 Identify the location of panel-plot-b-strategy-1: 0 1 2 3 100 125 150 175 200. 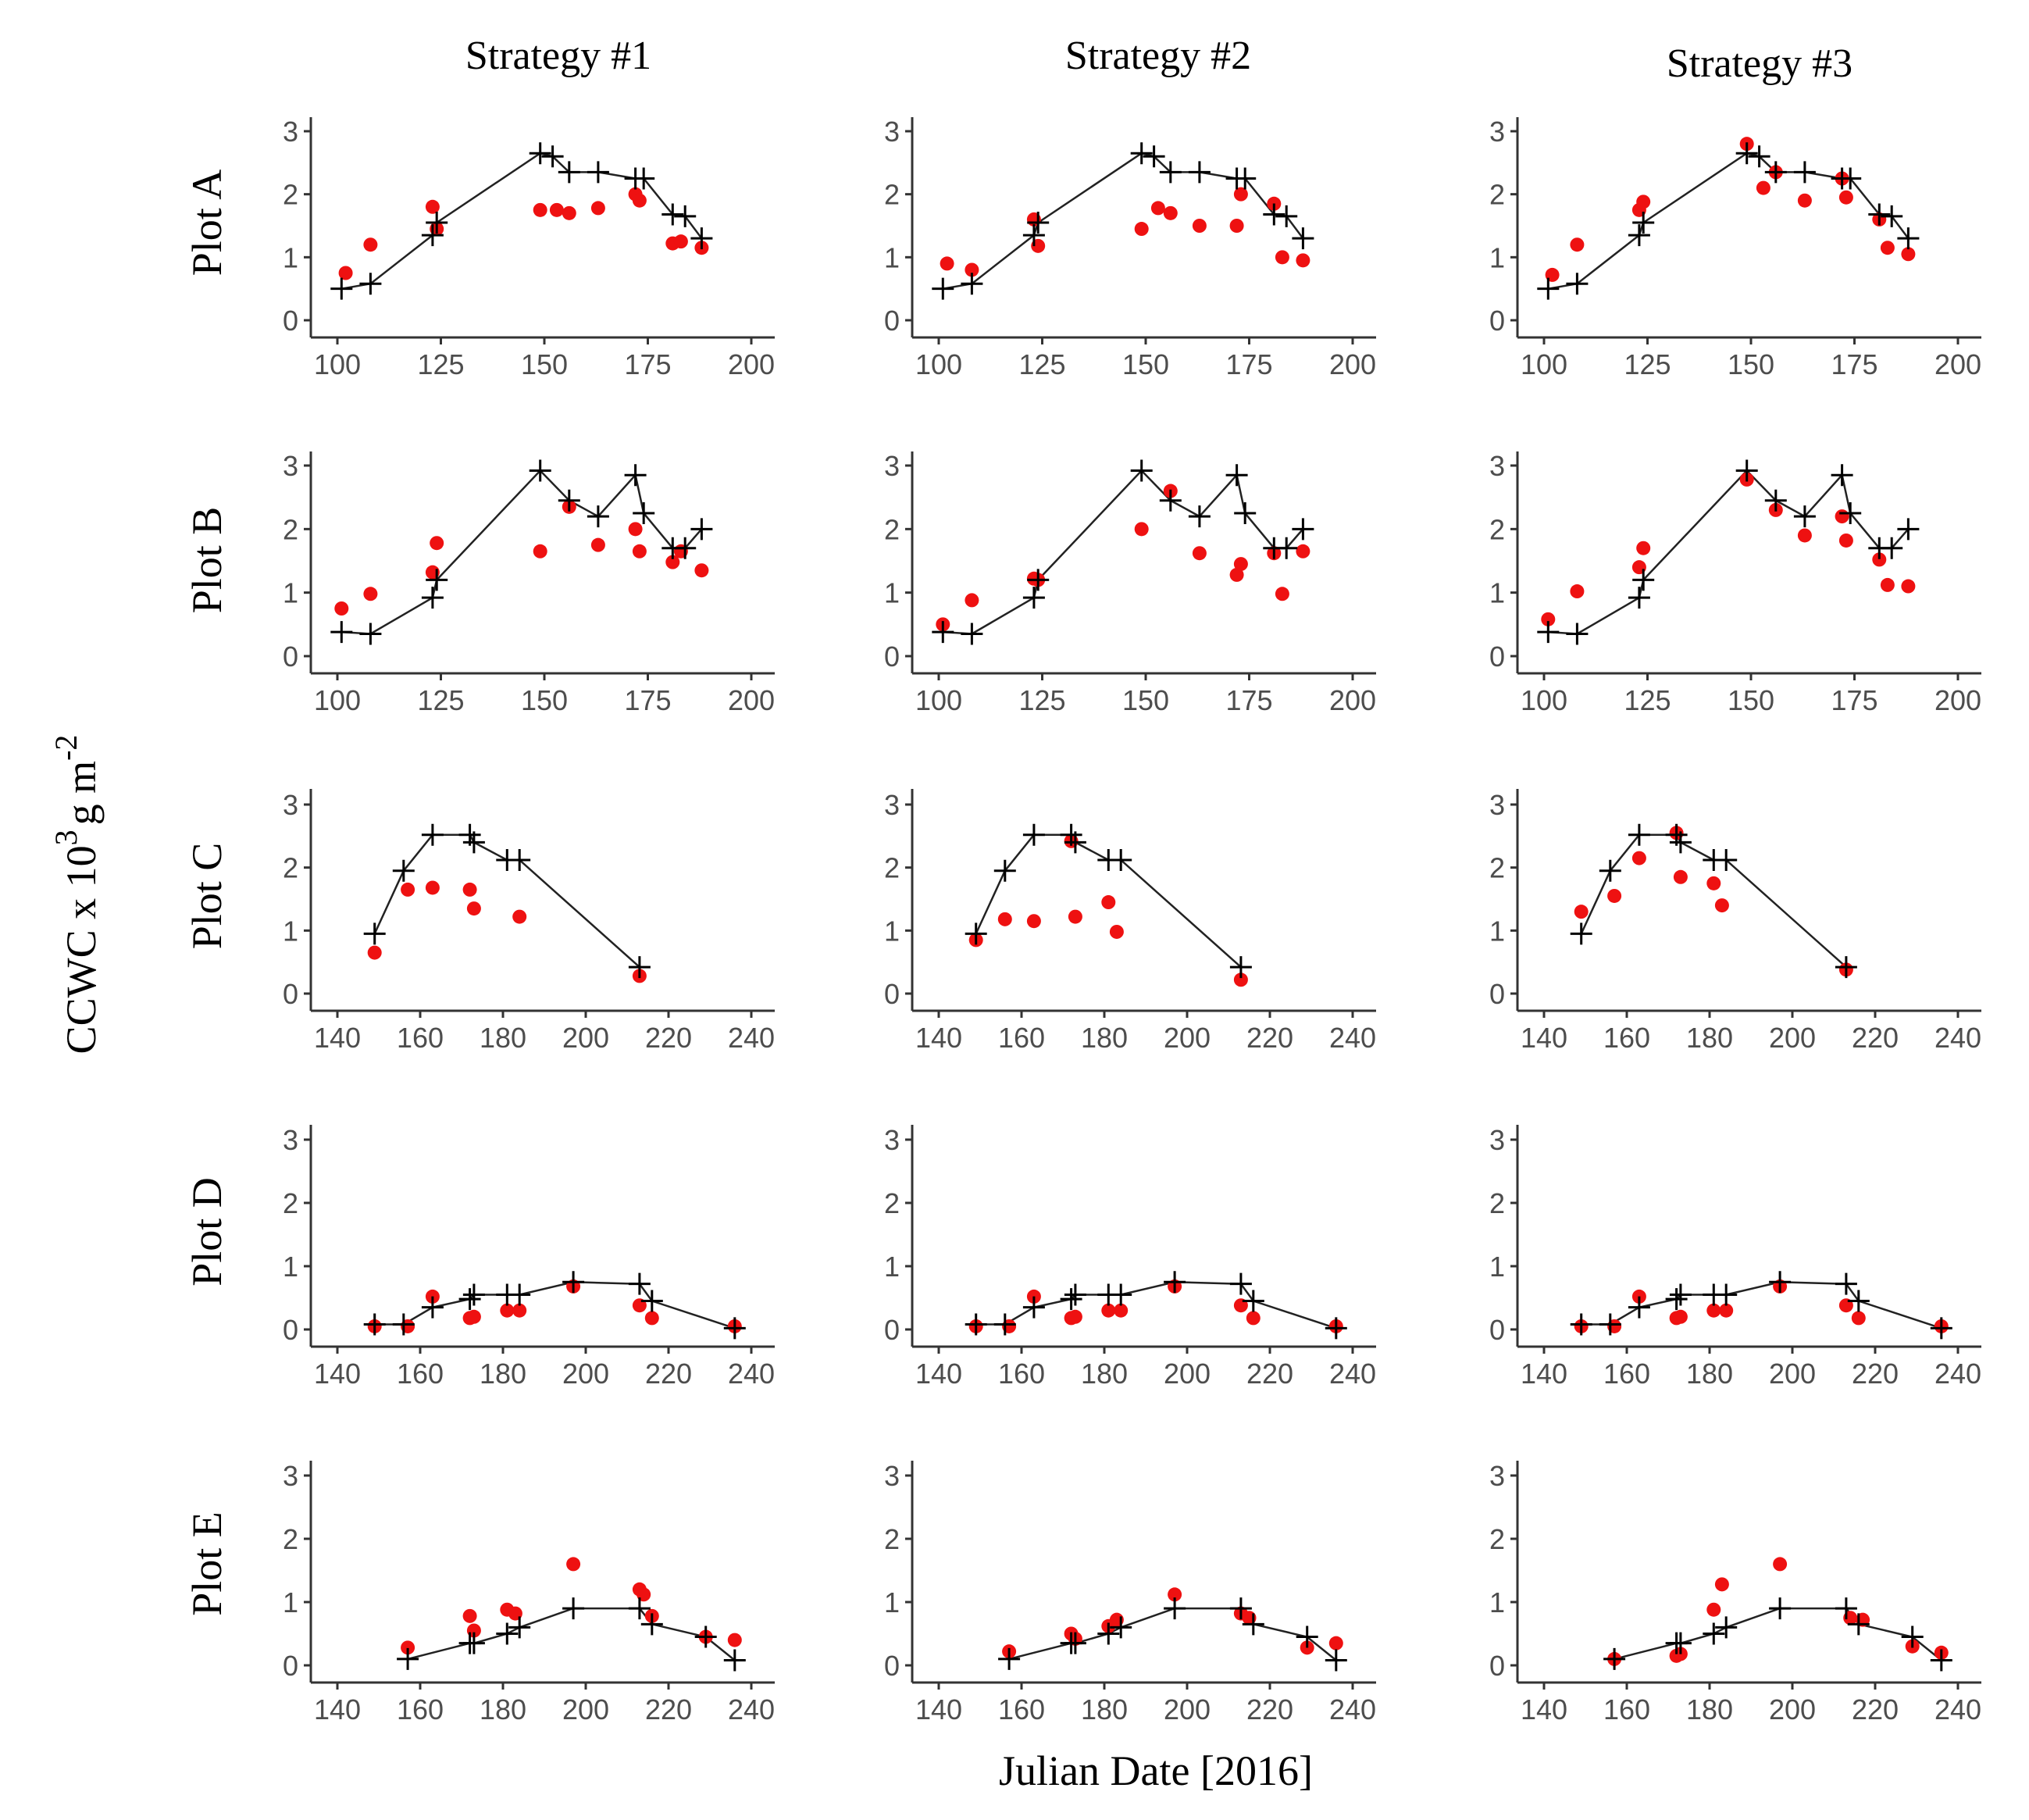
(529, 583).